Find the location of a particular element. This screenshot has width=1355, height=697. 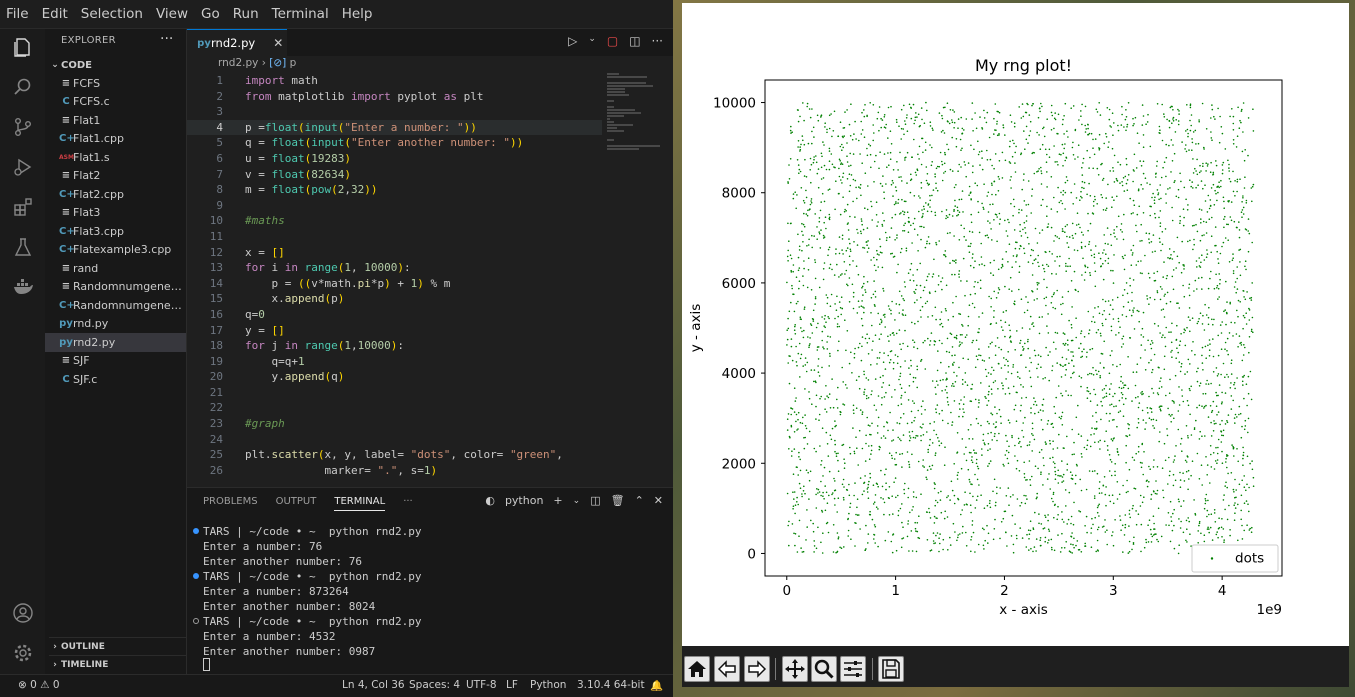

zoom-icon is located at coordinates (824, 669).